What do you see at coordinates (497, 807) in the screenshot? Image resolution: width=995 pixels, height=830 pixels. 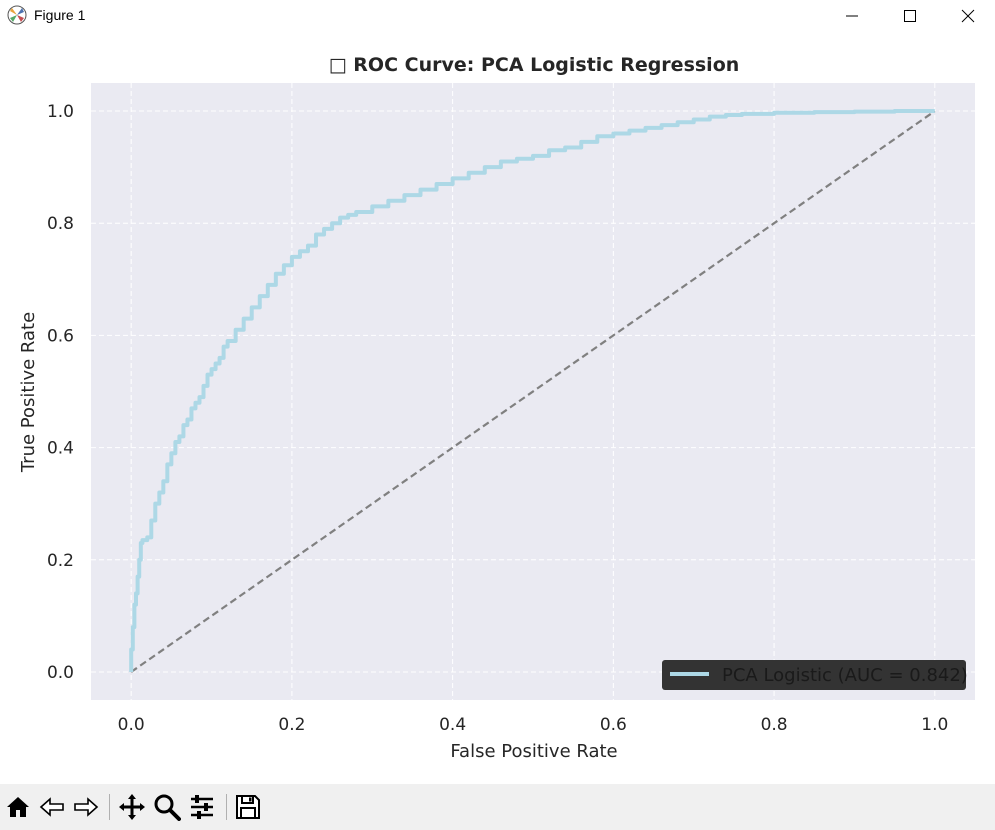 I see `navigation-toolbar` at bounding box center [497, 807].